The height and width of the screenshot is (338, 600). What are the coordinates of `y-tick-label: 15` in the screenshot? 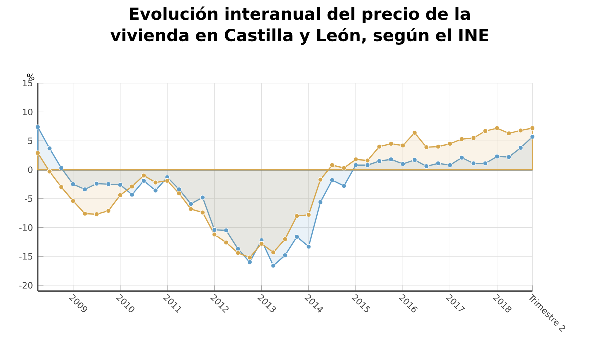 It's located at (28, 83).